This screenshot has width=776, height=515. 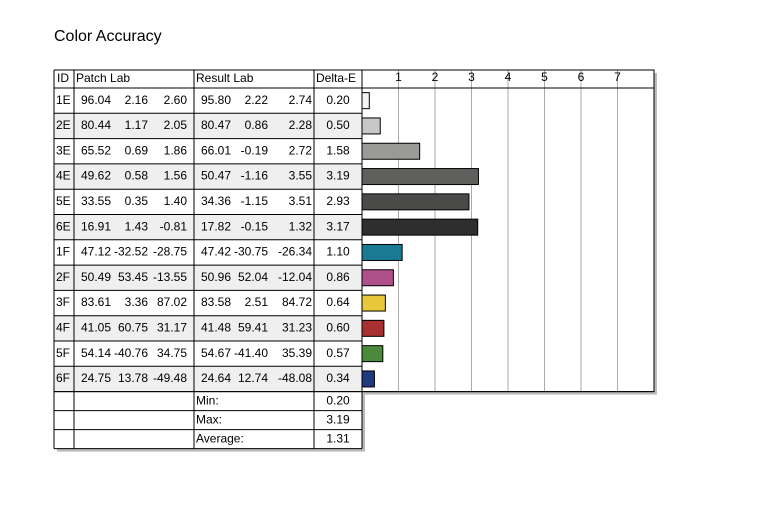 What do you see at coordinates (96, 277) in the screenshot?
I see `patch-value: 50.49` at bounding box center [96, 277].